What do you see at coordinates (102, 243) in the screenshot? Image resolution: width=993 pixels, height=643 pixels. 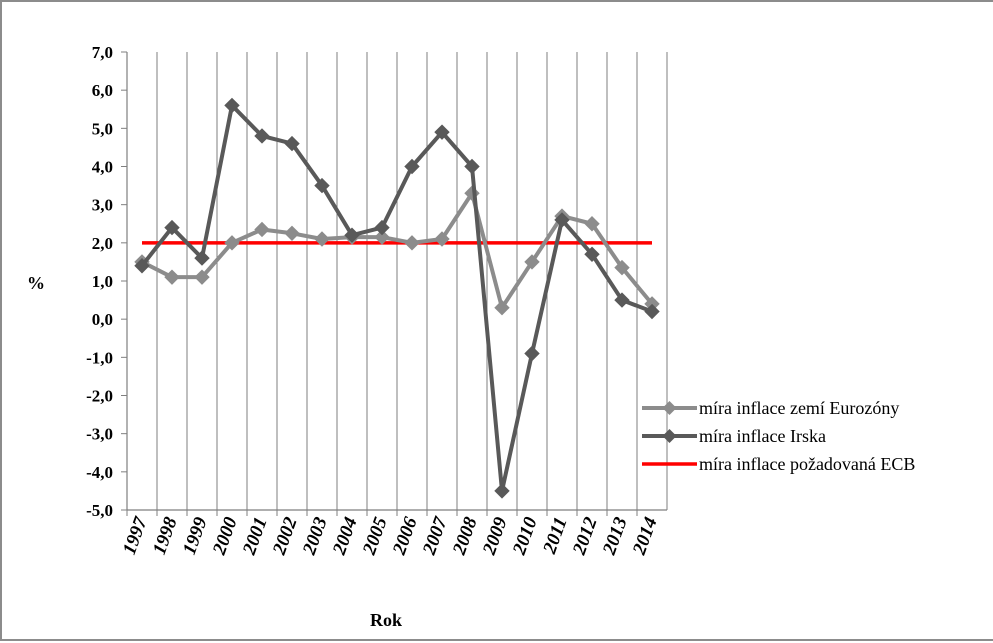 I see `y-tick-label: 2,0` at bounding box center [102, 243].